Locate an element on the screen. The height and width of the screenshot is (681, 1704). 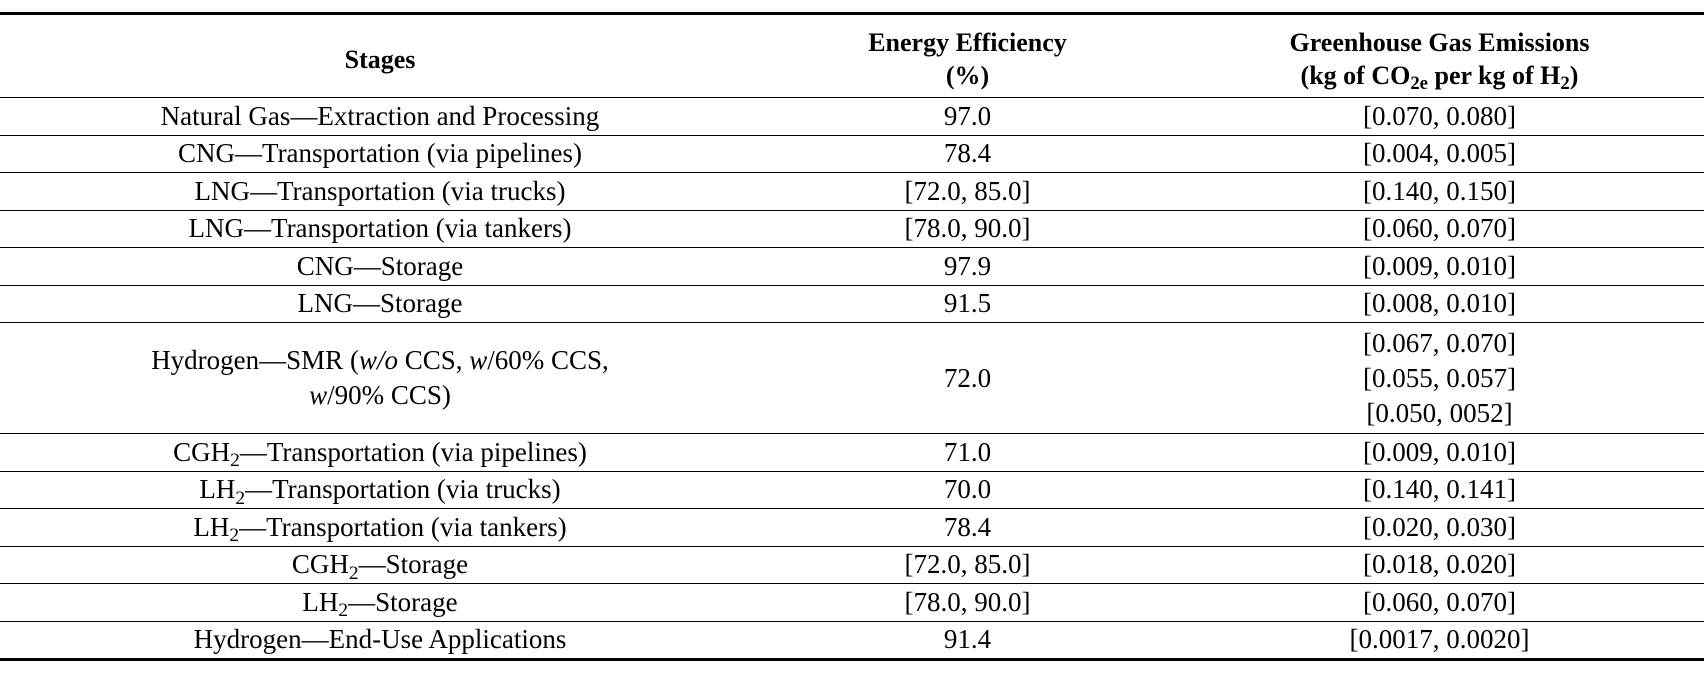
efficiency-cell: 97.9 is located at coordinates (967, 266).